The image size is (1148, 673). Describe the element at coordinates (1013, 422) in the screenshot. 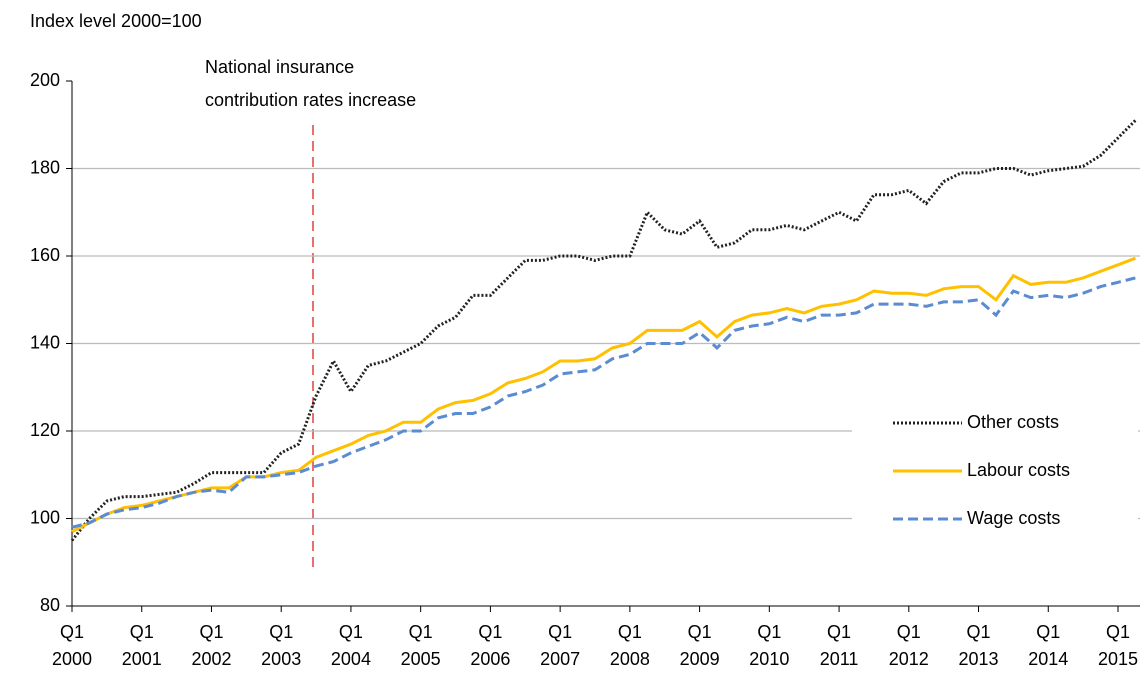

I see `legend-label: Other costs` at that location.